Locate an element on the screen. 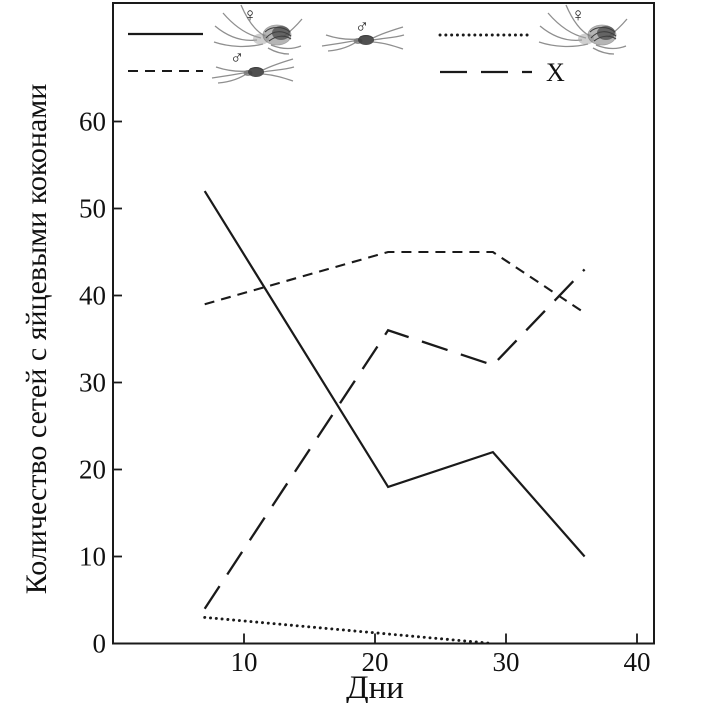 Image resolution: width=703 pixels, height=703 pixels. y-tick-label: 50 is located at coordinates (92, 209).